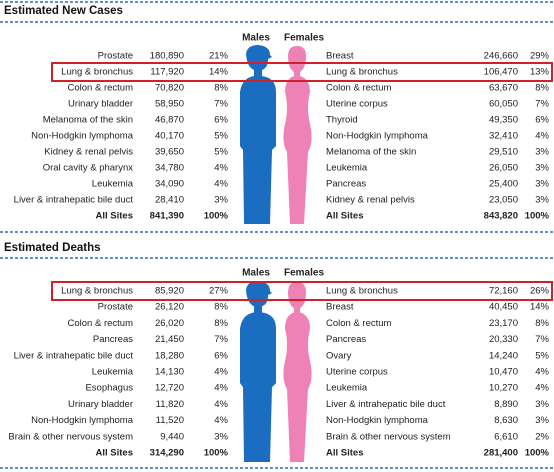 The height and width of the screenshot is (472, 554). I want to click on female-count: 20,330, so click(503, 339).